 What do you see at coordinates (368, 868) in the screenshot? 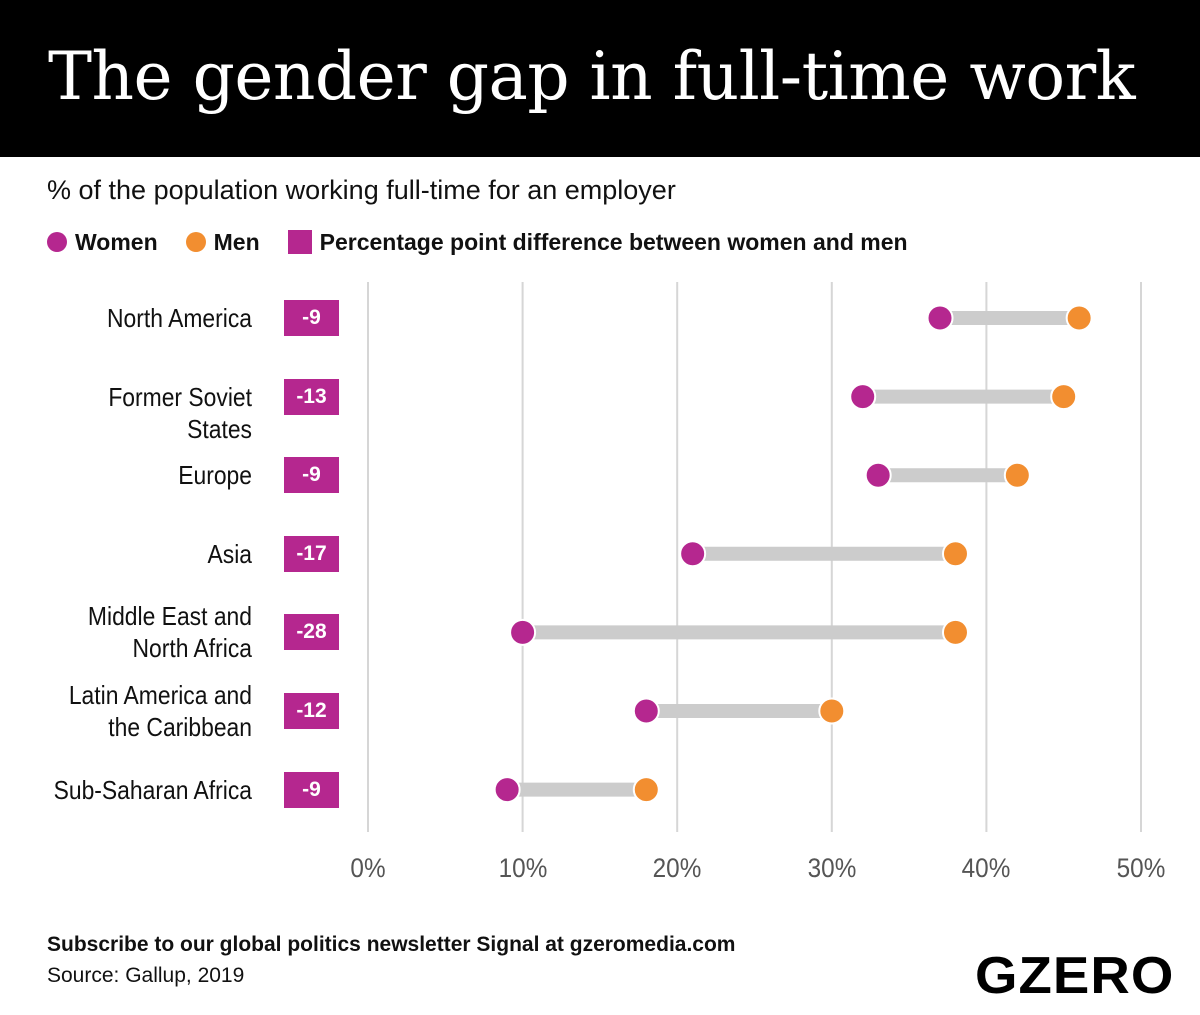
I see `x-tick-label: 0%` at bounding box center [368, 868].